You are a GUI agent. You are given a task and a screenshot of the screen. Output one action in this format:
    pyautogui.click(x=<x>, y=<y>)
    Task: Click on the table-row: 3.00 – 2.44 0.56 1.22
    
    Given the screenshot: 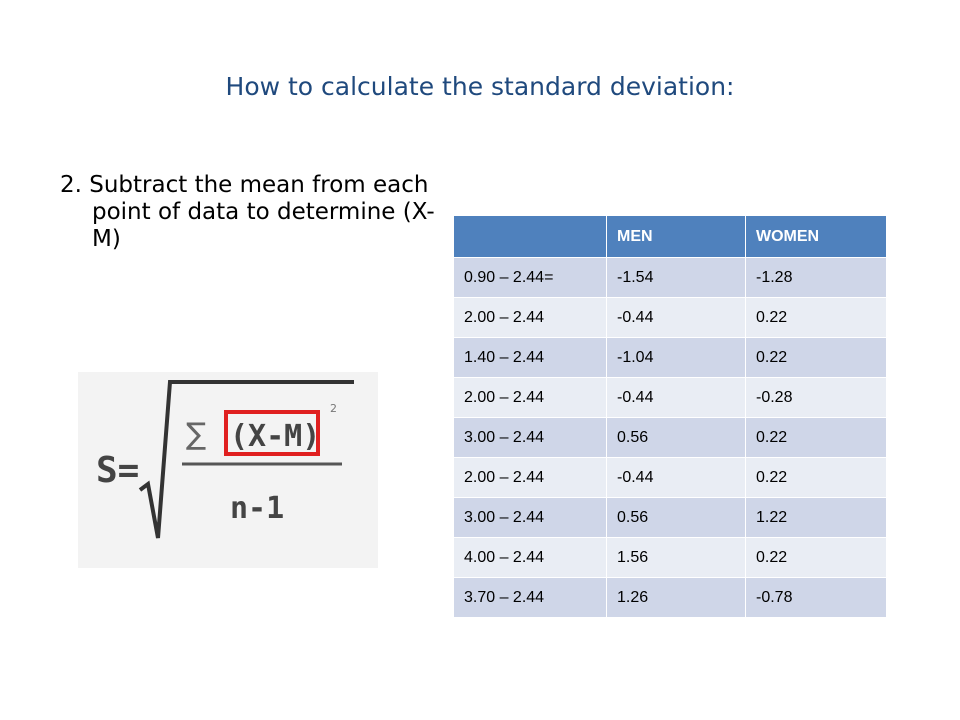 What is the action you would take?
    pyautogui.click(x=670, y=517)
    